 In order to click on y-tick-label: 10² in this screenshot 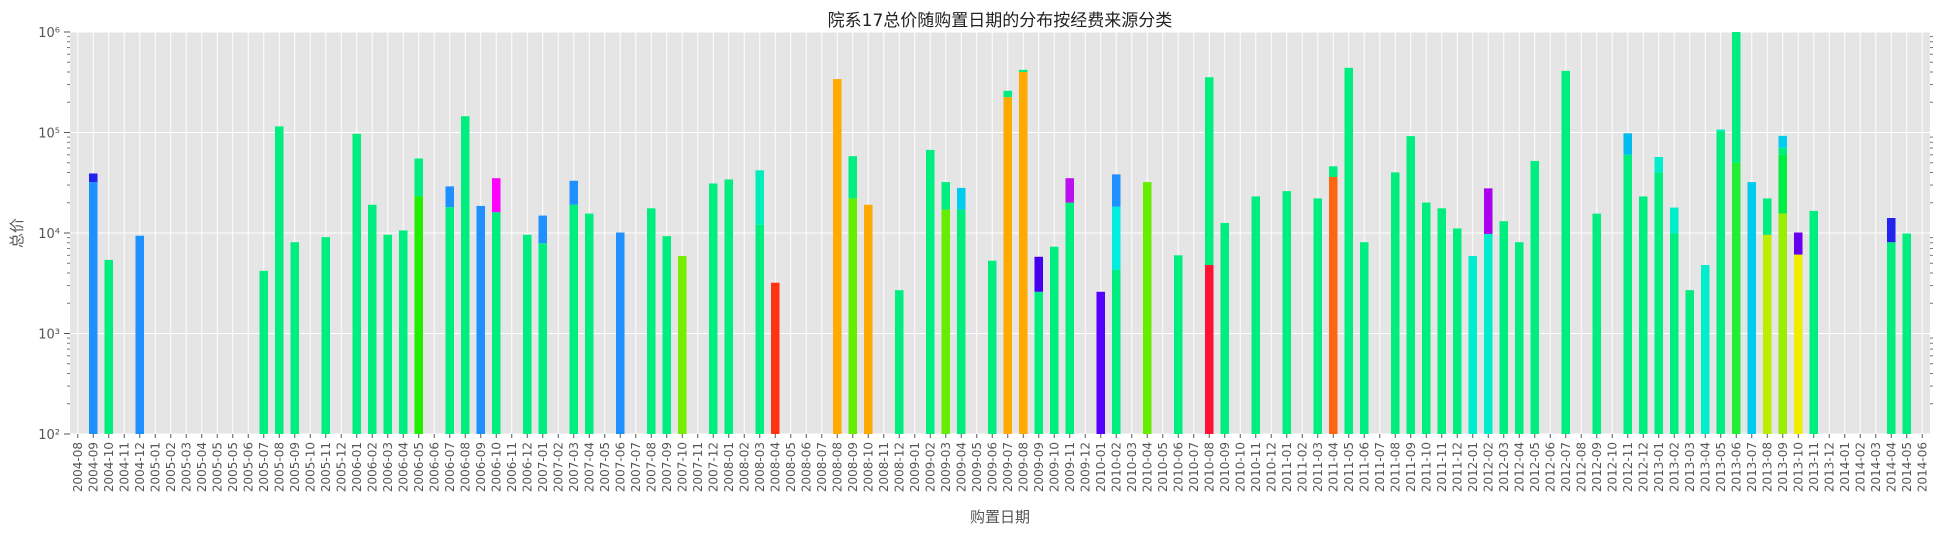, I will do `click(49, 435)`.